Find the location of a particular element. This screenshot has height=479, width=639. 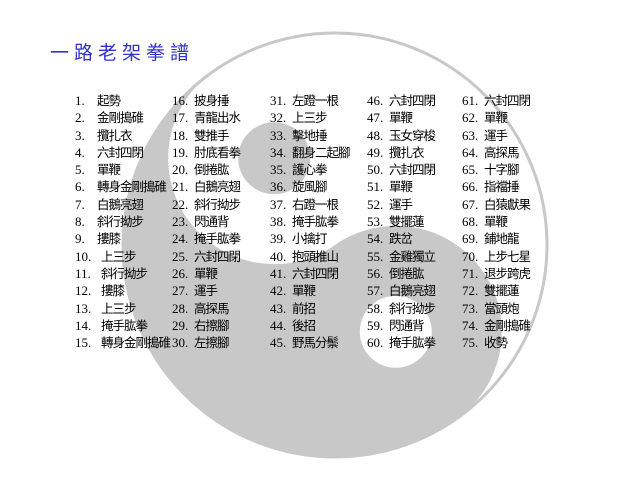

form-list-item: 36. 旋風腳 is located at coordinates (310, 186).